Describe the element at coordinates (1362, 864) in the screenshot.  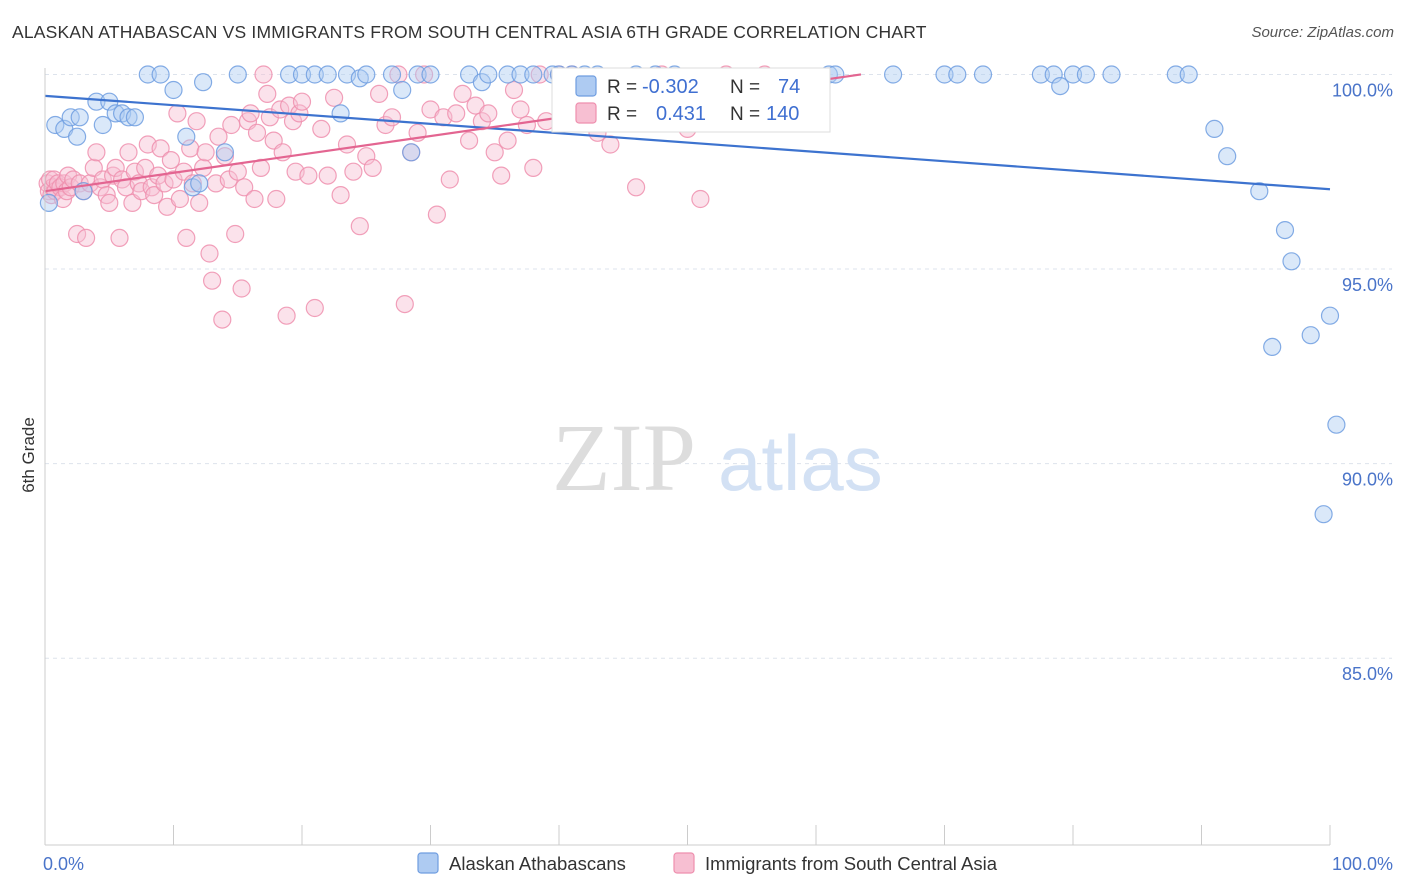
I see `x-tick-label-max: 100.0%` at that location.